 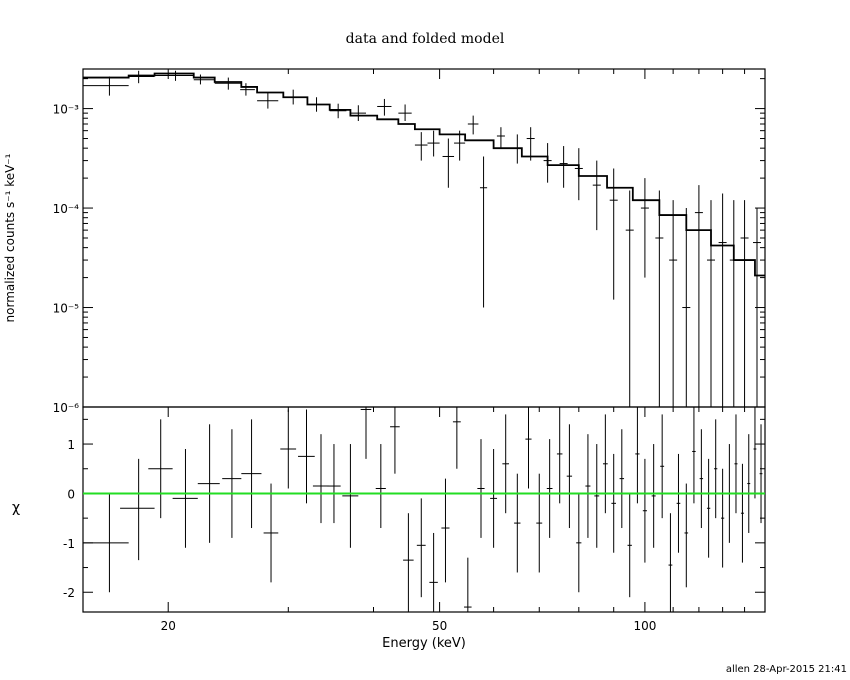 What do you see at coordinates (71, 494) in the screenshot?
I see `residual-y-tick-label: 0` at bounding box center [71, 494].